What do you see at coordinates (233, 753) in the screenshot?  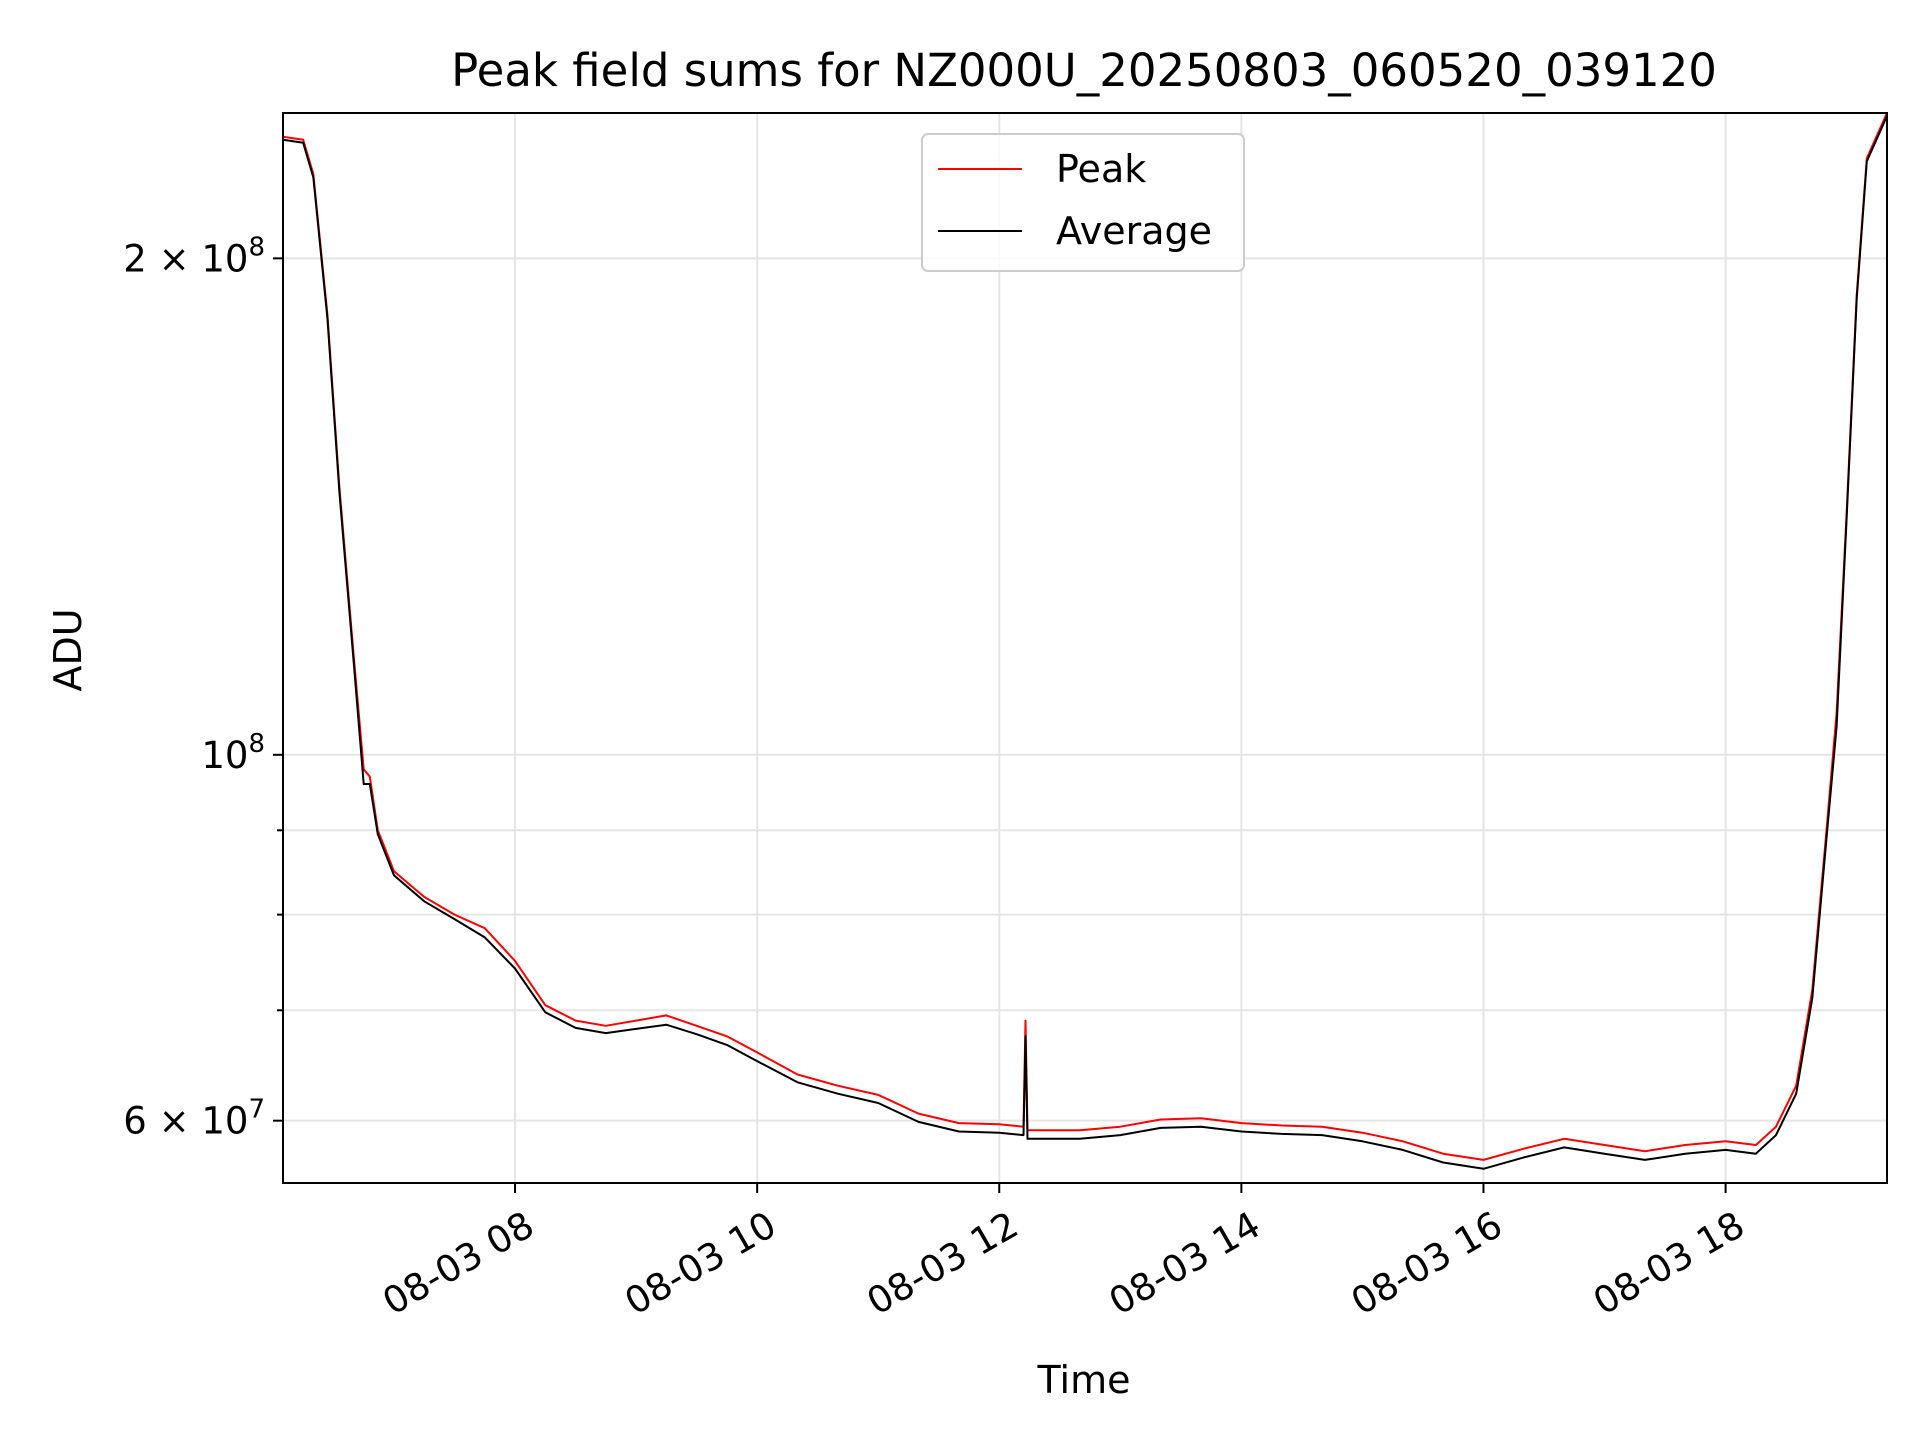 I see `y-tick-label: 108` at bounding box center [233, 753].